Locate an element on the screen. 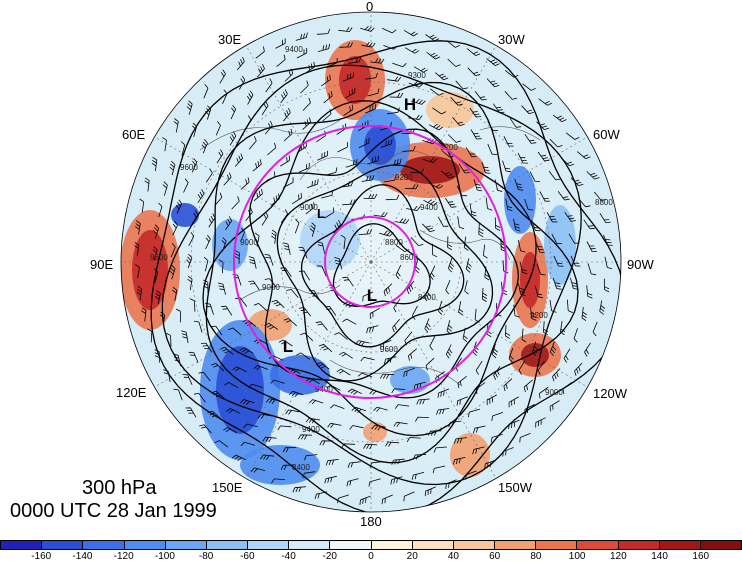  colorbar-label: 60 is located at coordinates (495, 556).